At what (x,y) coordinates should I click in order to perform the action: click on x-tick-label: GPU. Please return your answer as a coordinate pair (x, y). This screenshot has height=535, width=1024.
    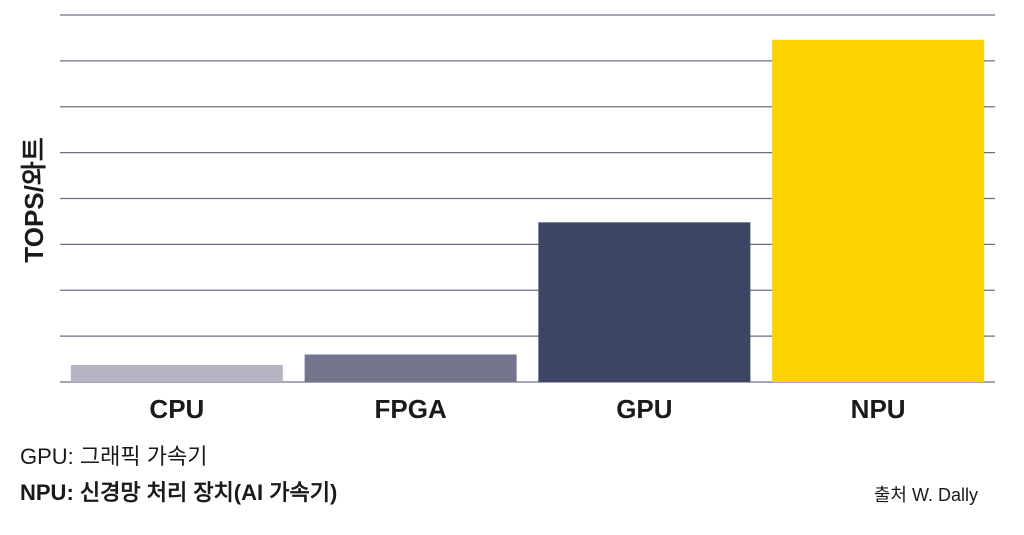
    Looking at the image, I should click on (644, 409).